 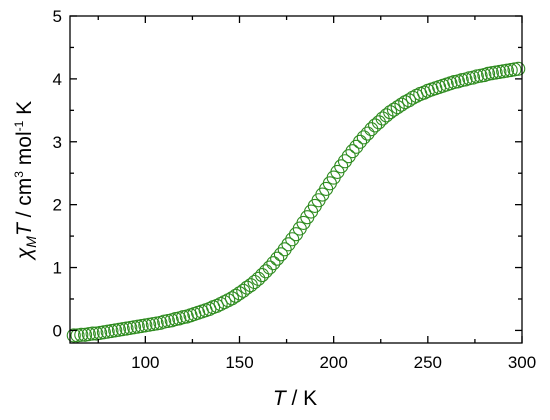 I want to click on x-axis-label: T / K, so click(x=295, y=398).